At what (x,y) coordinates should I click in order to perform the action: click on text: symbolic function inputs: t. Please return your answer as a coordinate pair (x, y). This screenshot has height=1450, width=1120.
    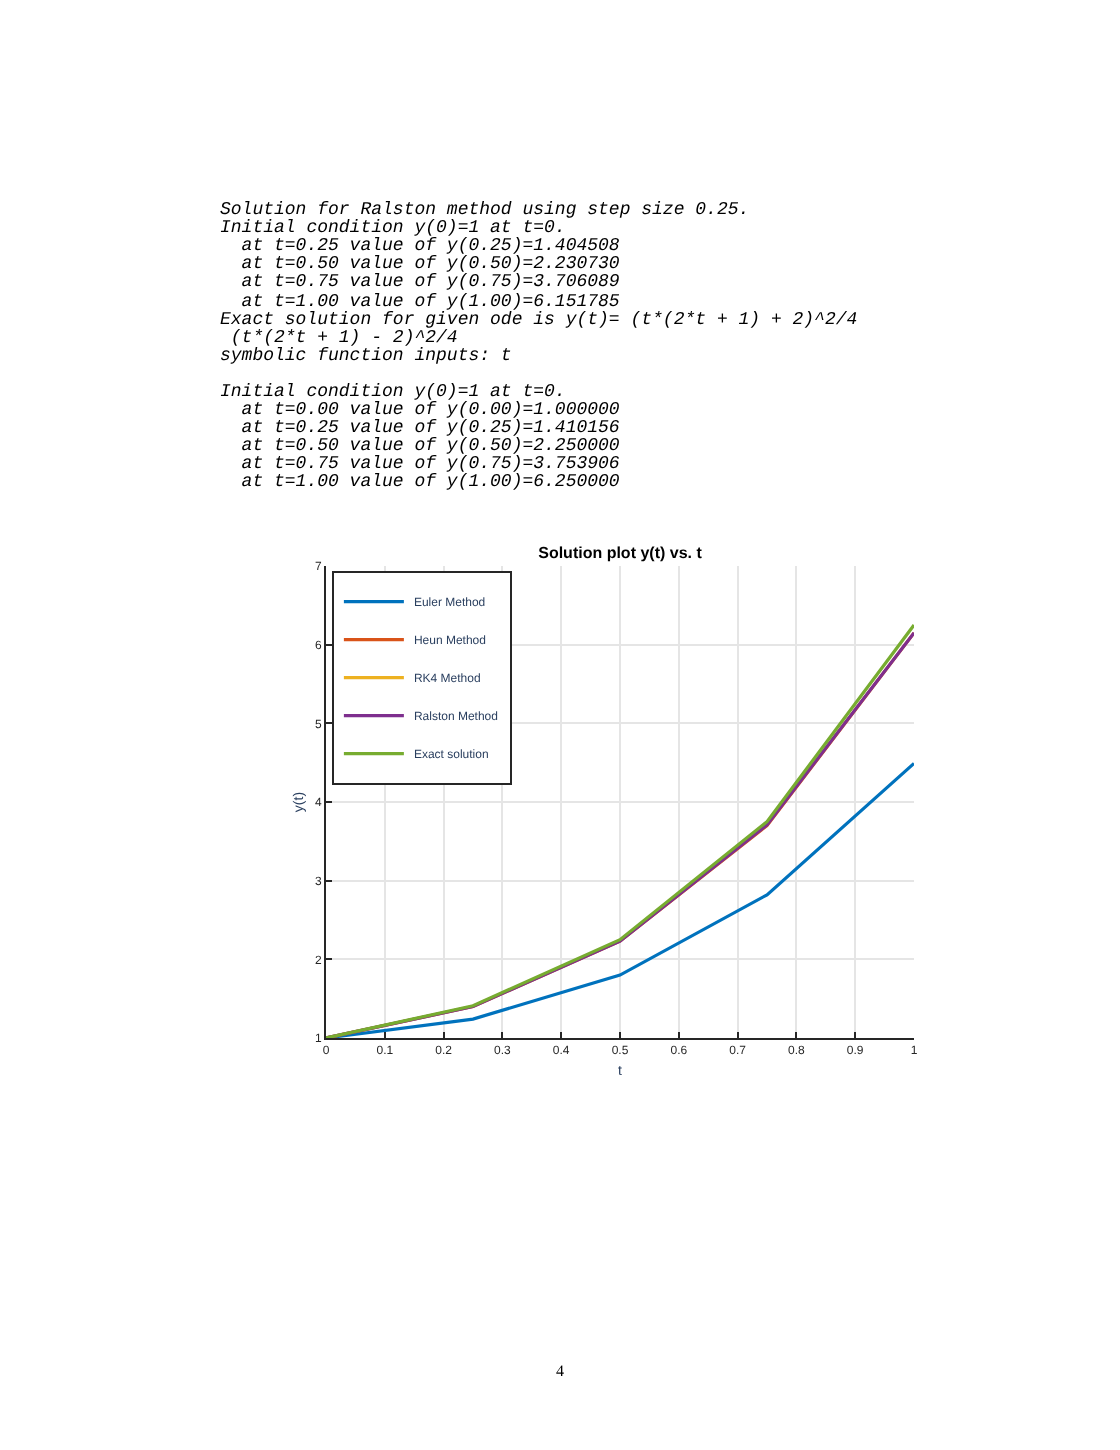
    Looking at the image, I should click on (366, 356).